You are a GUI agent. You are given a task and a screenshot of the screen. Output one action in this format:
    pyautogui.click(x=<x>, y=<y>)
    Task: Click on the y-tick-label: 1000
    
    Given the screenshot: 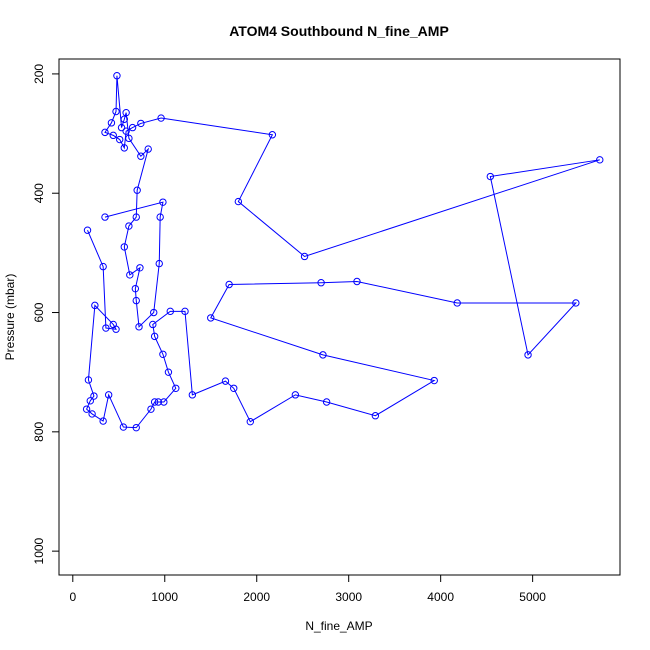 What is the action you would take?
    pyautogui.click(x=39, y=550)
    